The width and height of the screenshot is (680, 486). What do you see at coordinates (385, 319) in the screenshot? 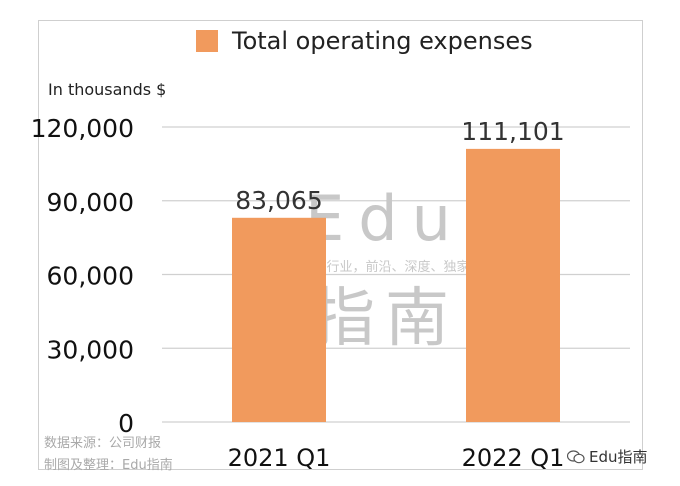
I see `watermark-zhinan: 指南` at bounding box center [385, 319].